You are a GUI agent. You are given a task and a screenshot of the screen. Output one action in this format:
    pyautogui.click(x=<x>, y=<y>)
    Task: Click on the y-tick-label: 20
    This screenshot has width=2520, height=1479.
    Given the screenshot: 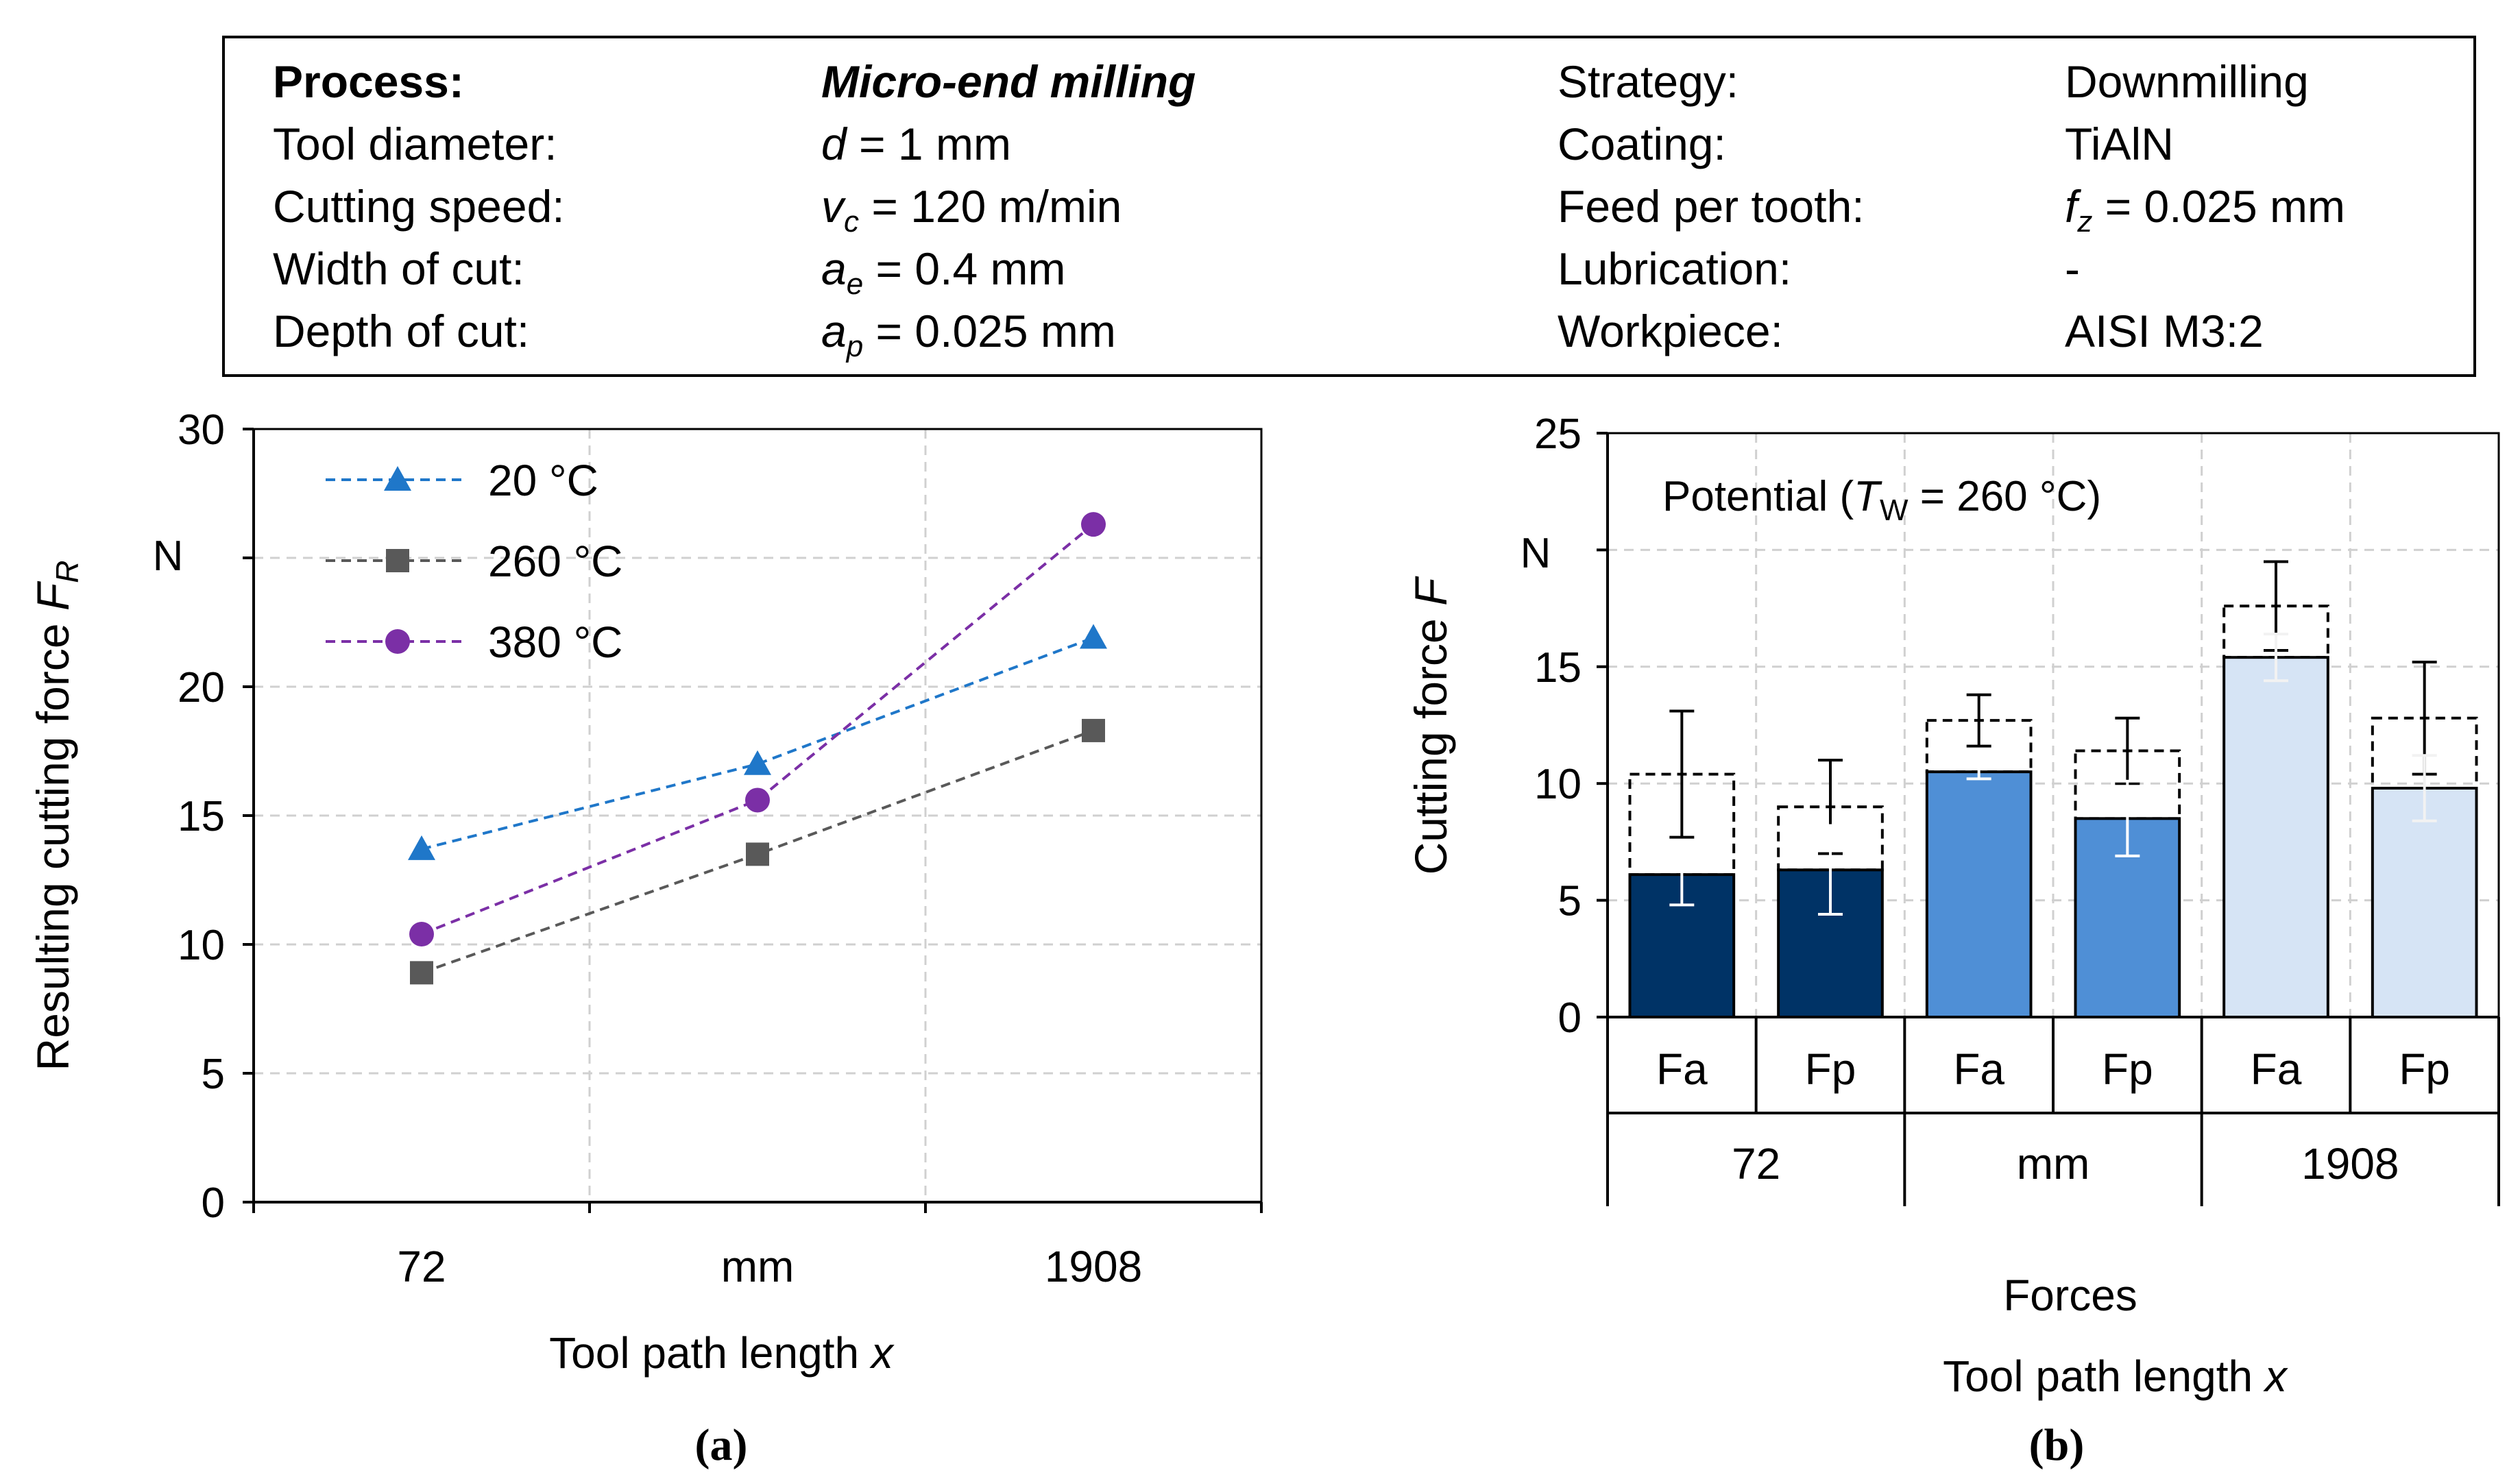 What is the action you would take?
    pyautogui.click(x=201, y=687)
    